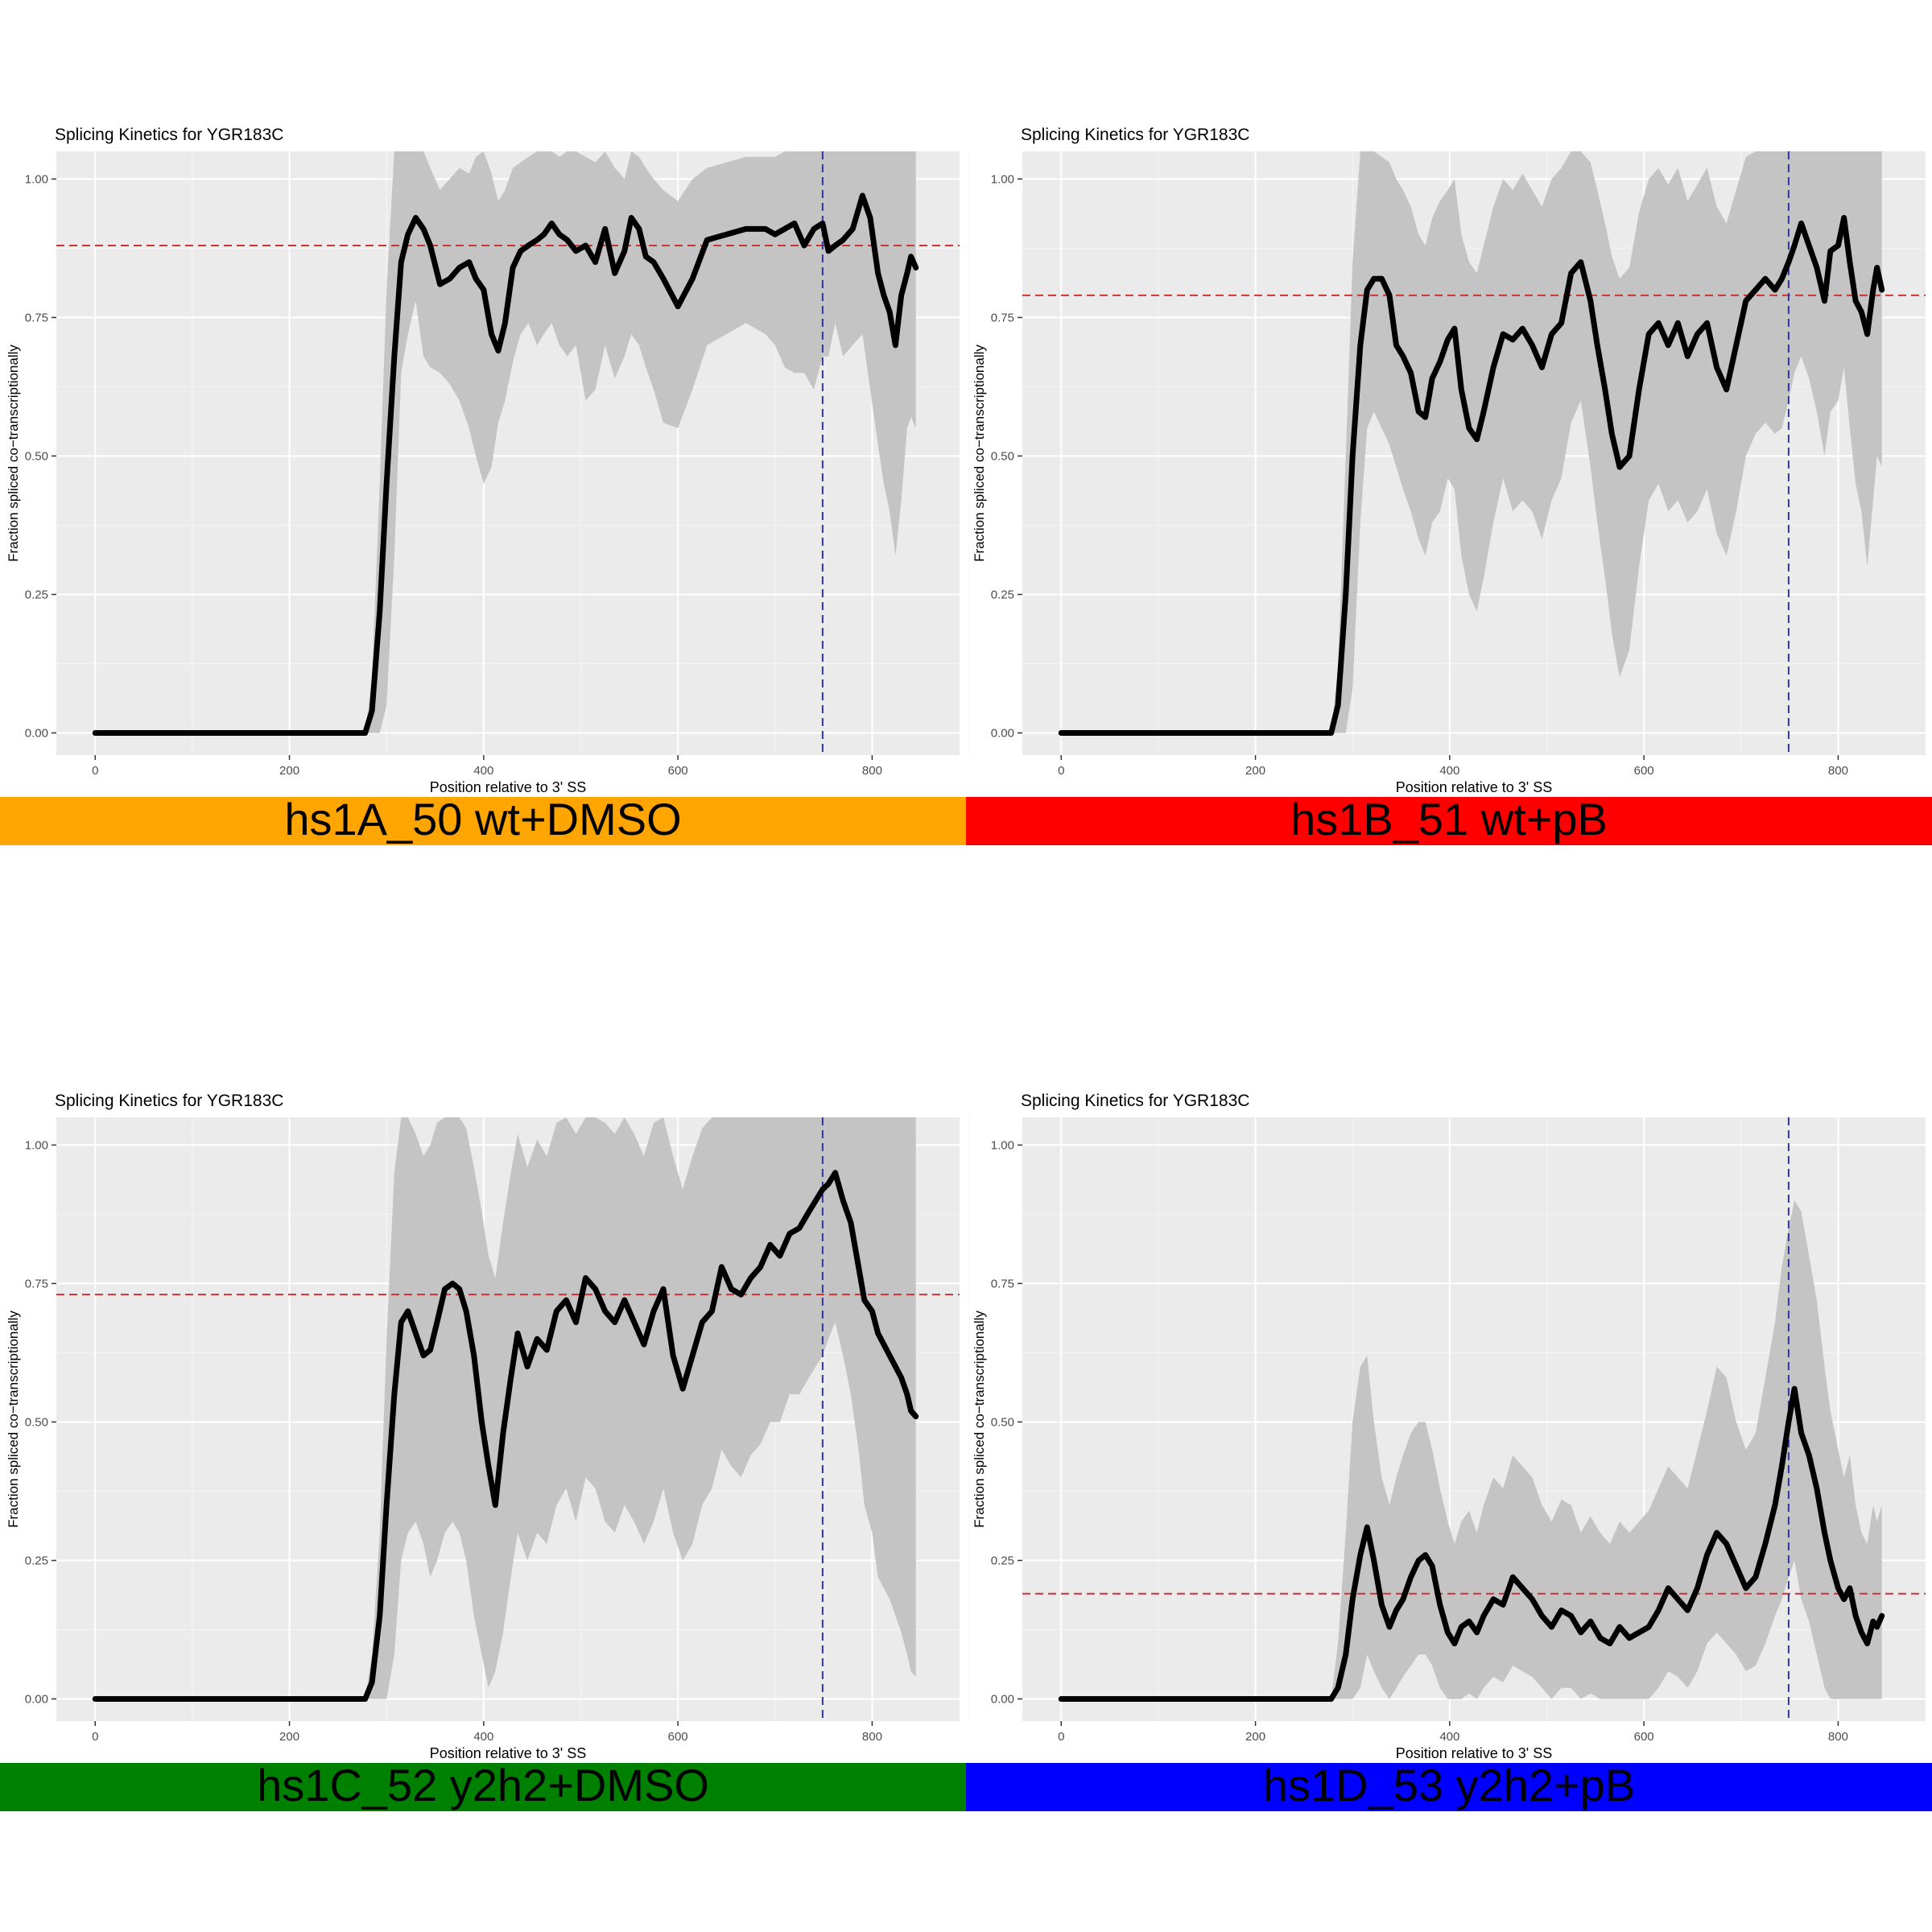  I want to click on sample-banner-label: hs1D_53 y2h2+pB, so click(1449, 1785).